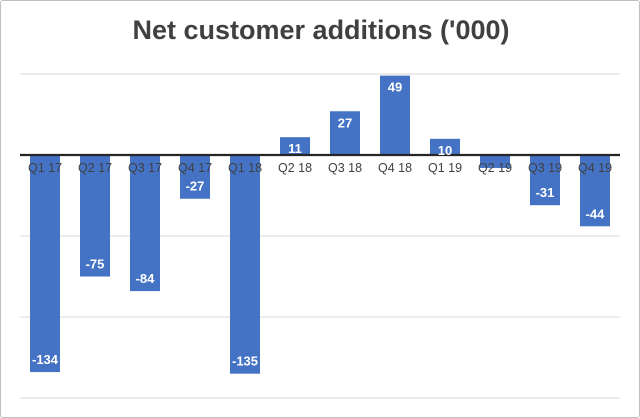 The height and width of the screenshot is (418, 640). What do you see at coordinates (195, 168) in the screenshot?
I see `x-tick-label: Q4 17` at bounding box center [195, 168].